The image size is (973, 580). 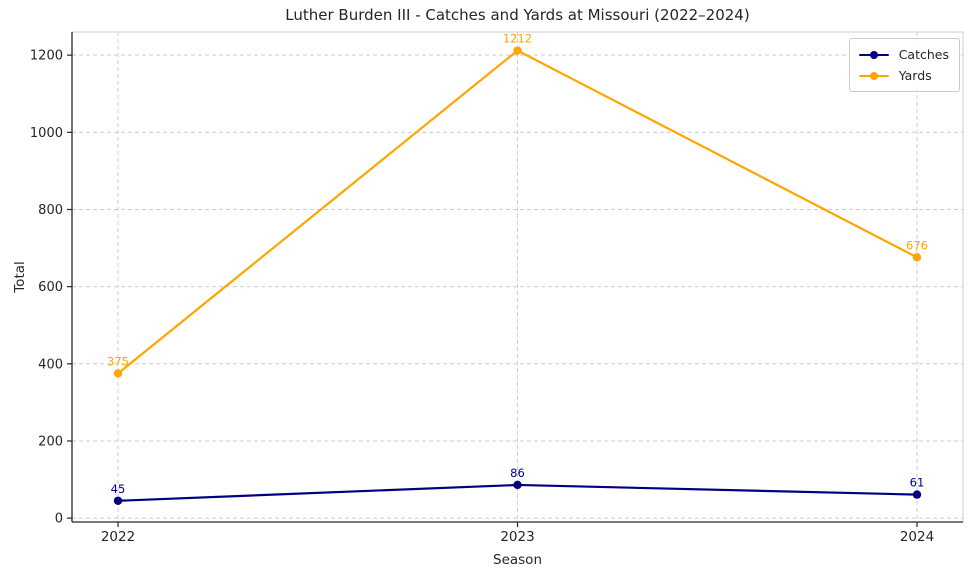 I want to click on legend: Catches Yards, so click(x=904, y=65).